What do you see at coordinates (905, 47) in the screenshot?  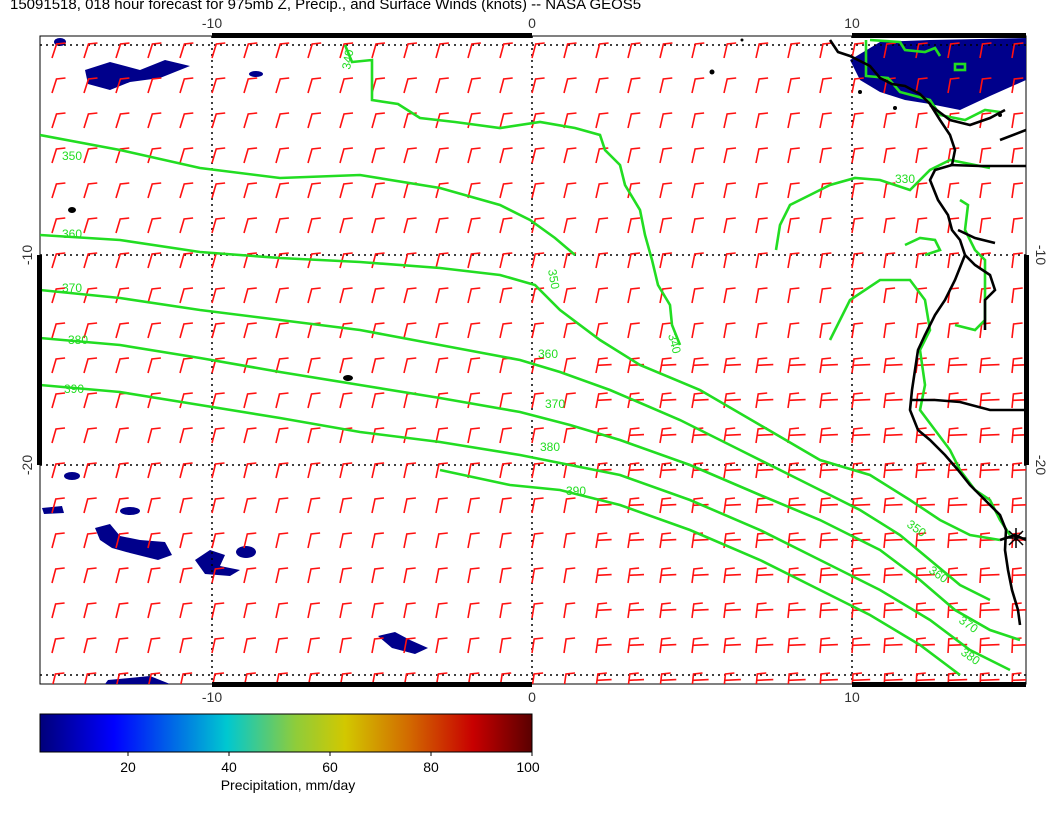 I see `contour-north-box2` at bounding box center [905, 47].